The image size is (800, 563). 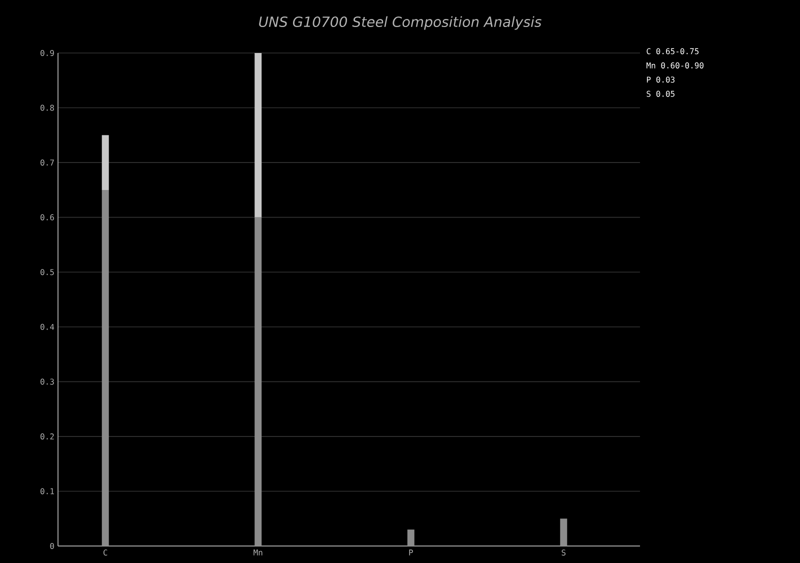 What do you see at coordinates (52, 546) in the screenshot?
I see `y-tick-label: 0` at bounding box center [52, 546].